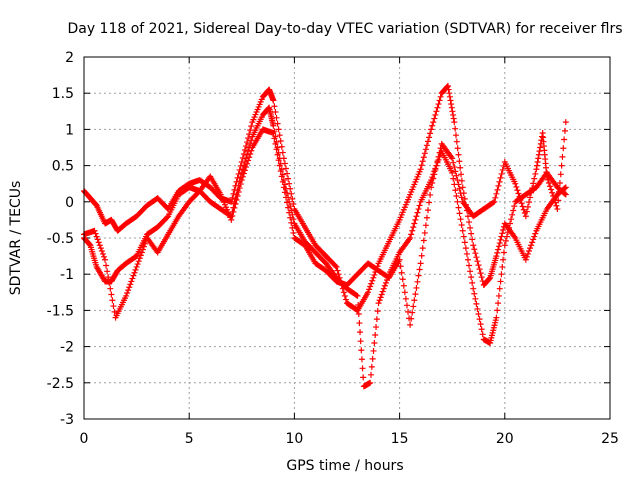 This screenshot has width=640, height=480. Describe the element at coordinates (67, 348) in the screenshot. I see `y-tick-label: -2` at that location.